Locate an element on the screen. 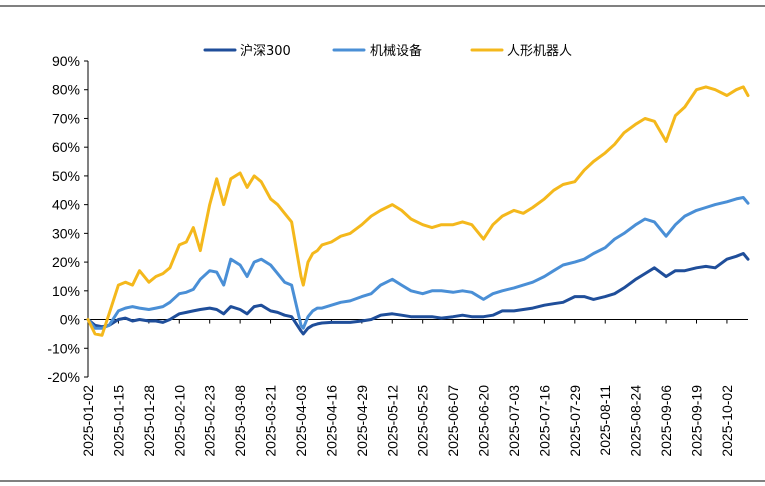 This screenshot has height=486, width=765. y-tick-label: -20% is located at coordinates (63, 377).